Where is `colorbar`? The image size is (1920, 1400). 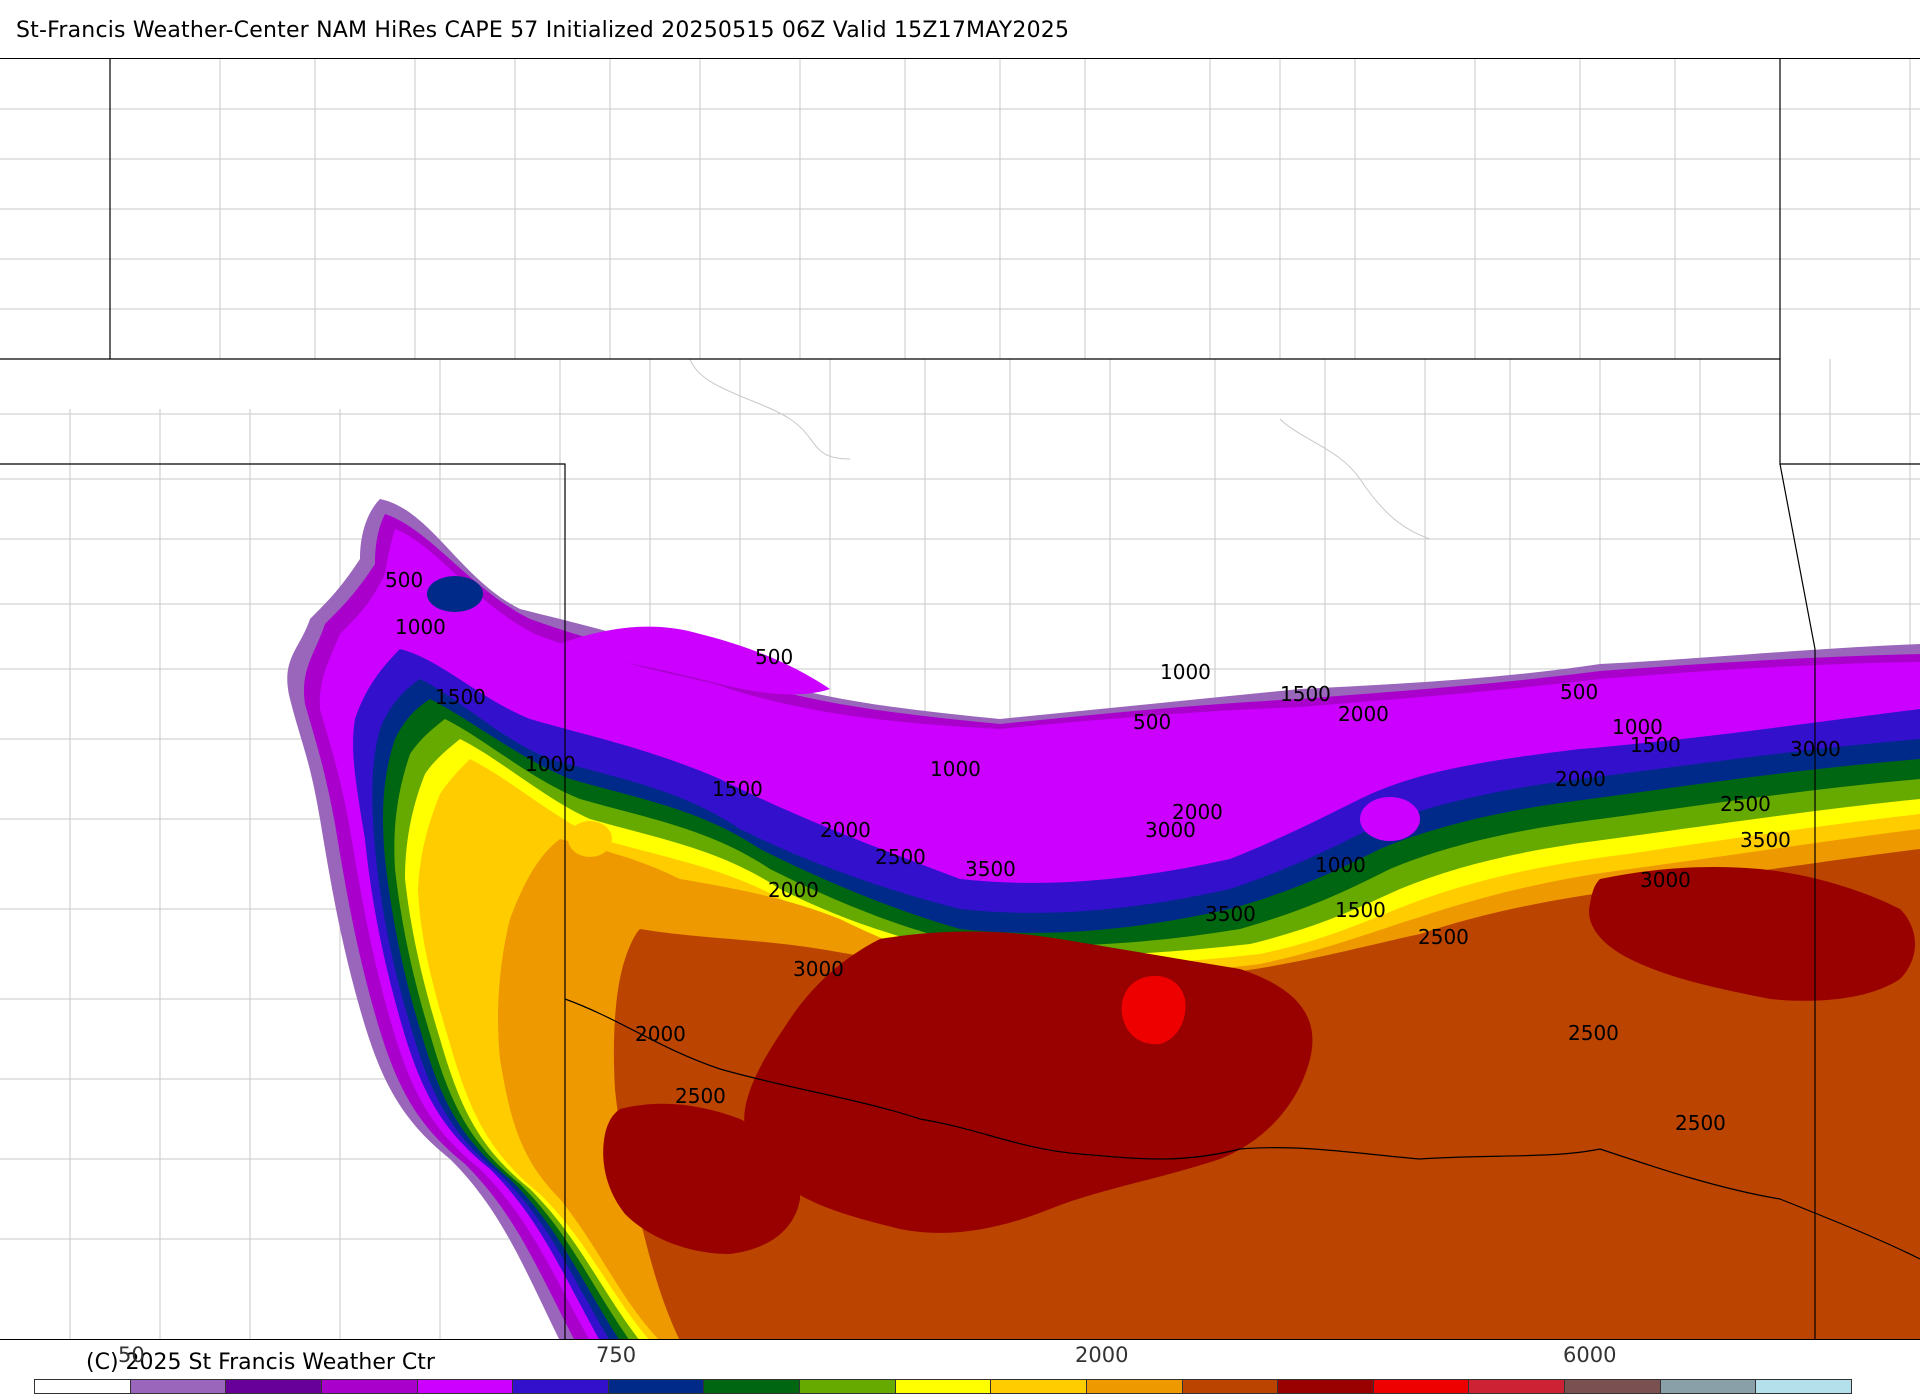 colorbar is located at coordinates (943, 1386).